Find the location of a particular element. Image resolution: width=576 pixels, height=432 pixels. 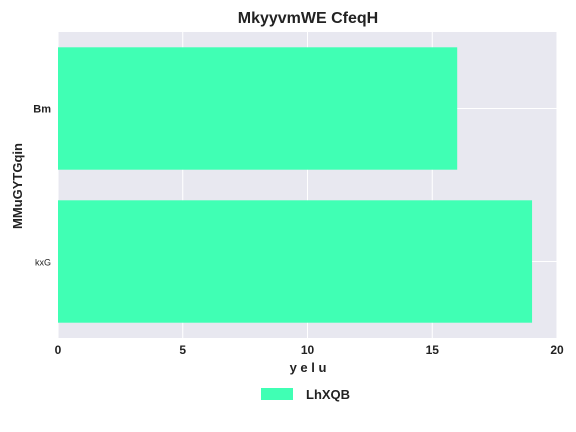

y-tick-labels: Bm kxG is located at coordinates (42, 186).